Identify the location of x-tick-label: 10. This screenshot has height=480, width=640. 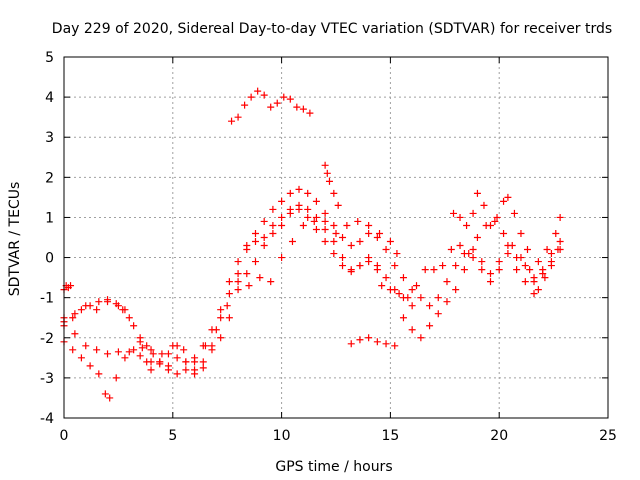
(282, 436).